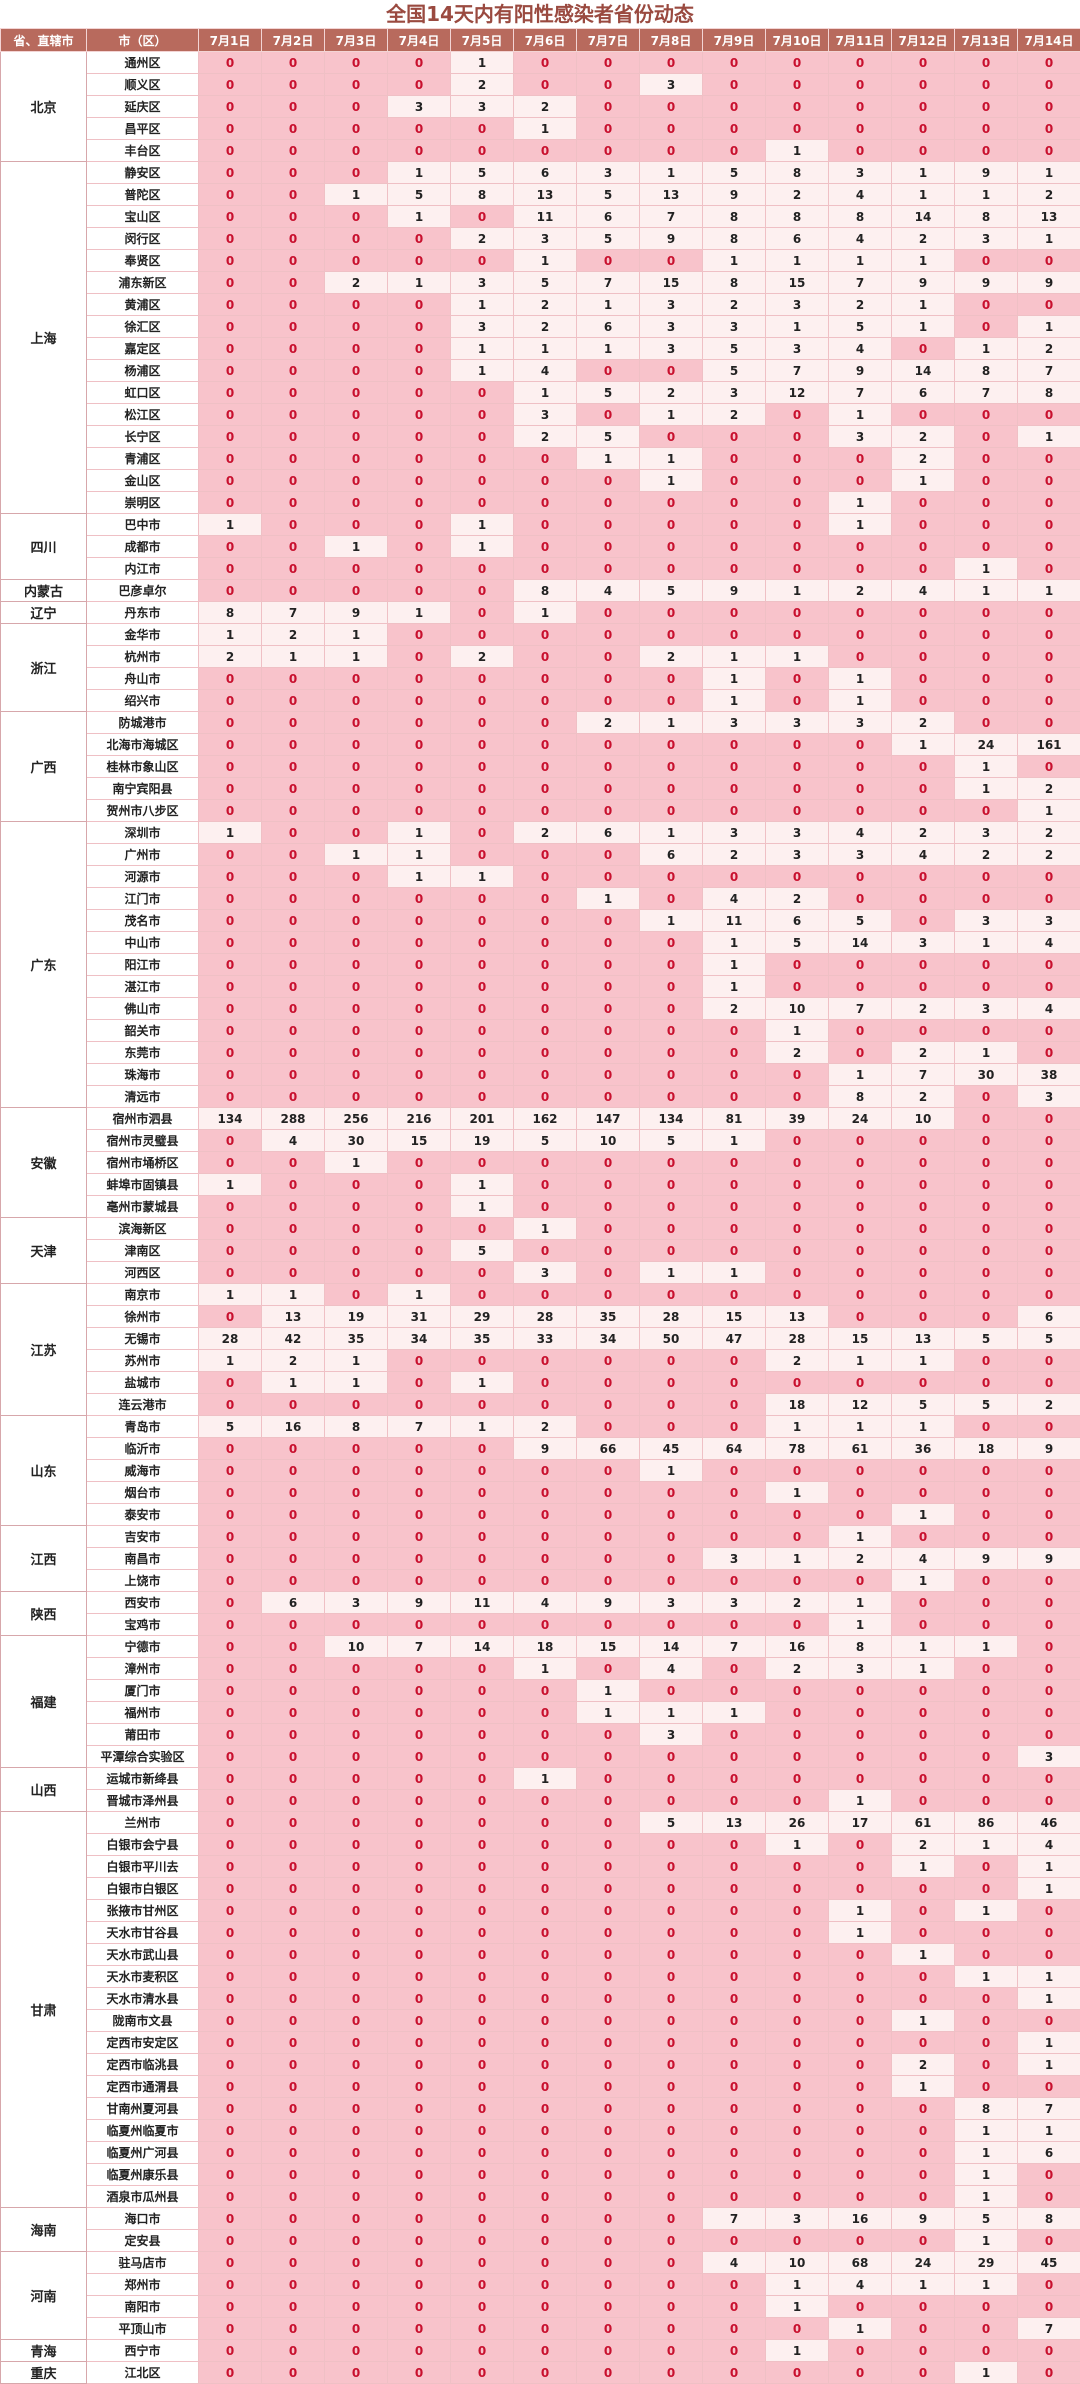 Image resolution: width=1080 pixels, height=2384 pixels. Describe the element at coordinates (293, 40) in the screenshot. I see `header-date: 7月2日` at that location.